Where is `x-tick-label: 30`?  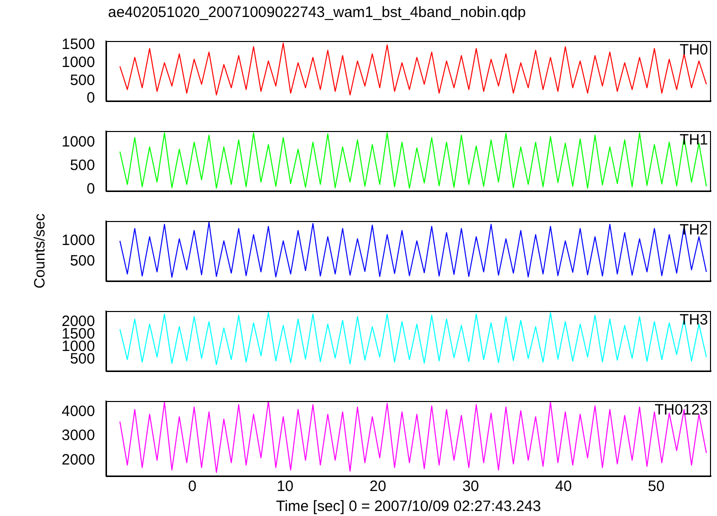
x-tick-label: 30 is located at coordinates (471, 487).